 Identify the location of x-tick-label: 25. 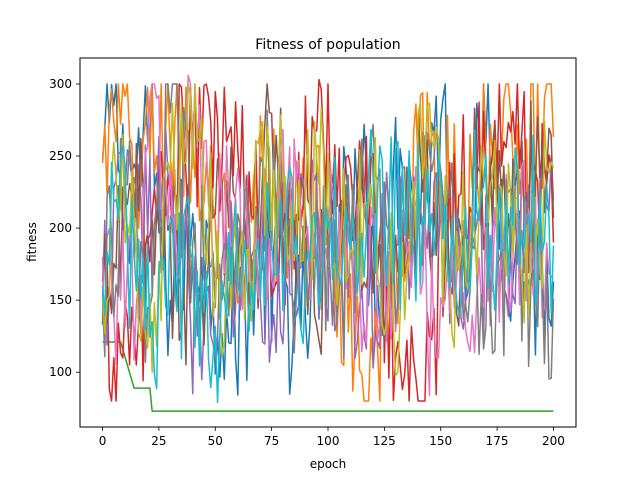
(158, 441).